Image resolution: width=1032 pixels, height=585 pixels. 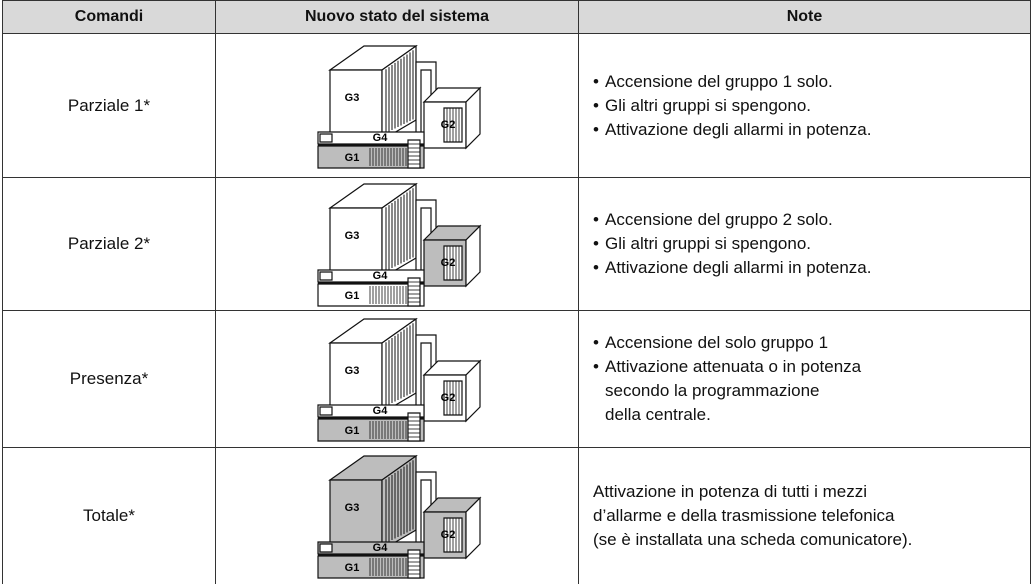 I want to click on note-line: Accensione del gruppo 1 solo., so click(x=719, y=81).